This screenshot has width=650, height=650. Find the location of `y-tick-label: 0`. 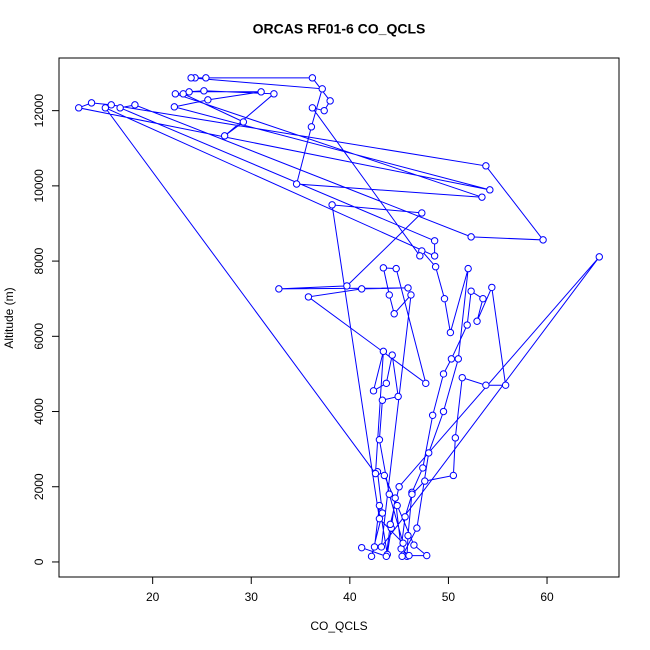

y-tick-label: 0 is located at coordinates (39, 561).